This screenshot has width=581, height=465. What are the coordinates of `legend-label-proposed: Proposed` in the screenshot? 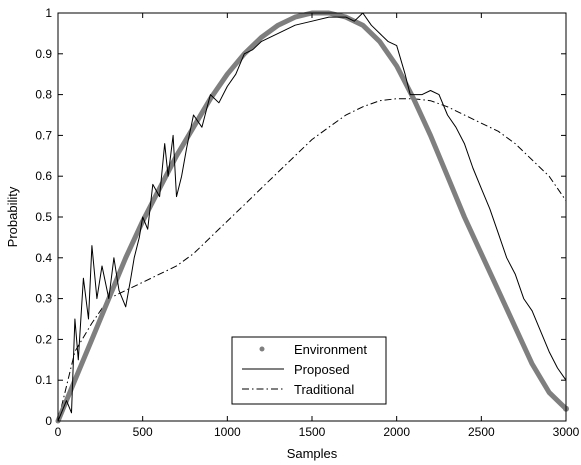 It's located at (322, 369).